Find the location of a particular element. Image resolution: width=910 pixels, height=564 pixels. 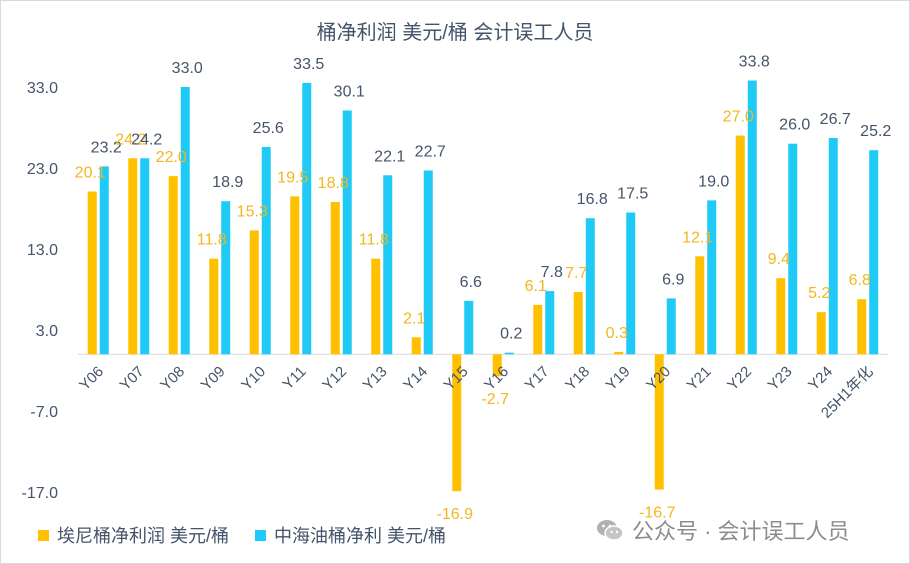

data-label-eni: 15.3 is located at coordinates (252, 211).